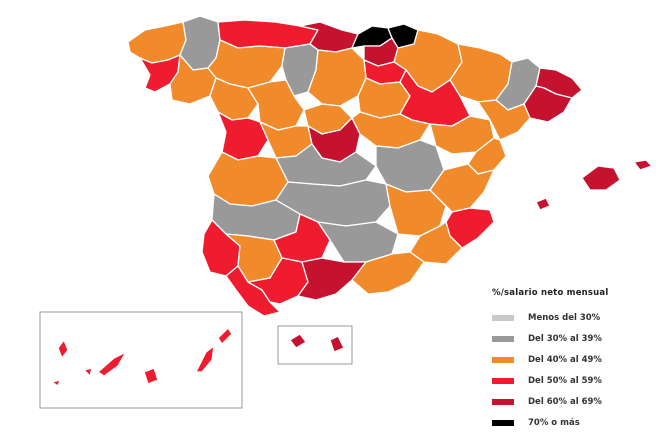 This screenshot has width=660, height=447. I want to click on legend-item: Menos del 30%, so click(572, 317).